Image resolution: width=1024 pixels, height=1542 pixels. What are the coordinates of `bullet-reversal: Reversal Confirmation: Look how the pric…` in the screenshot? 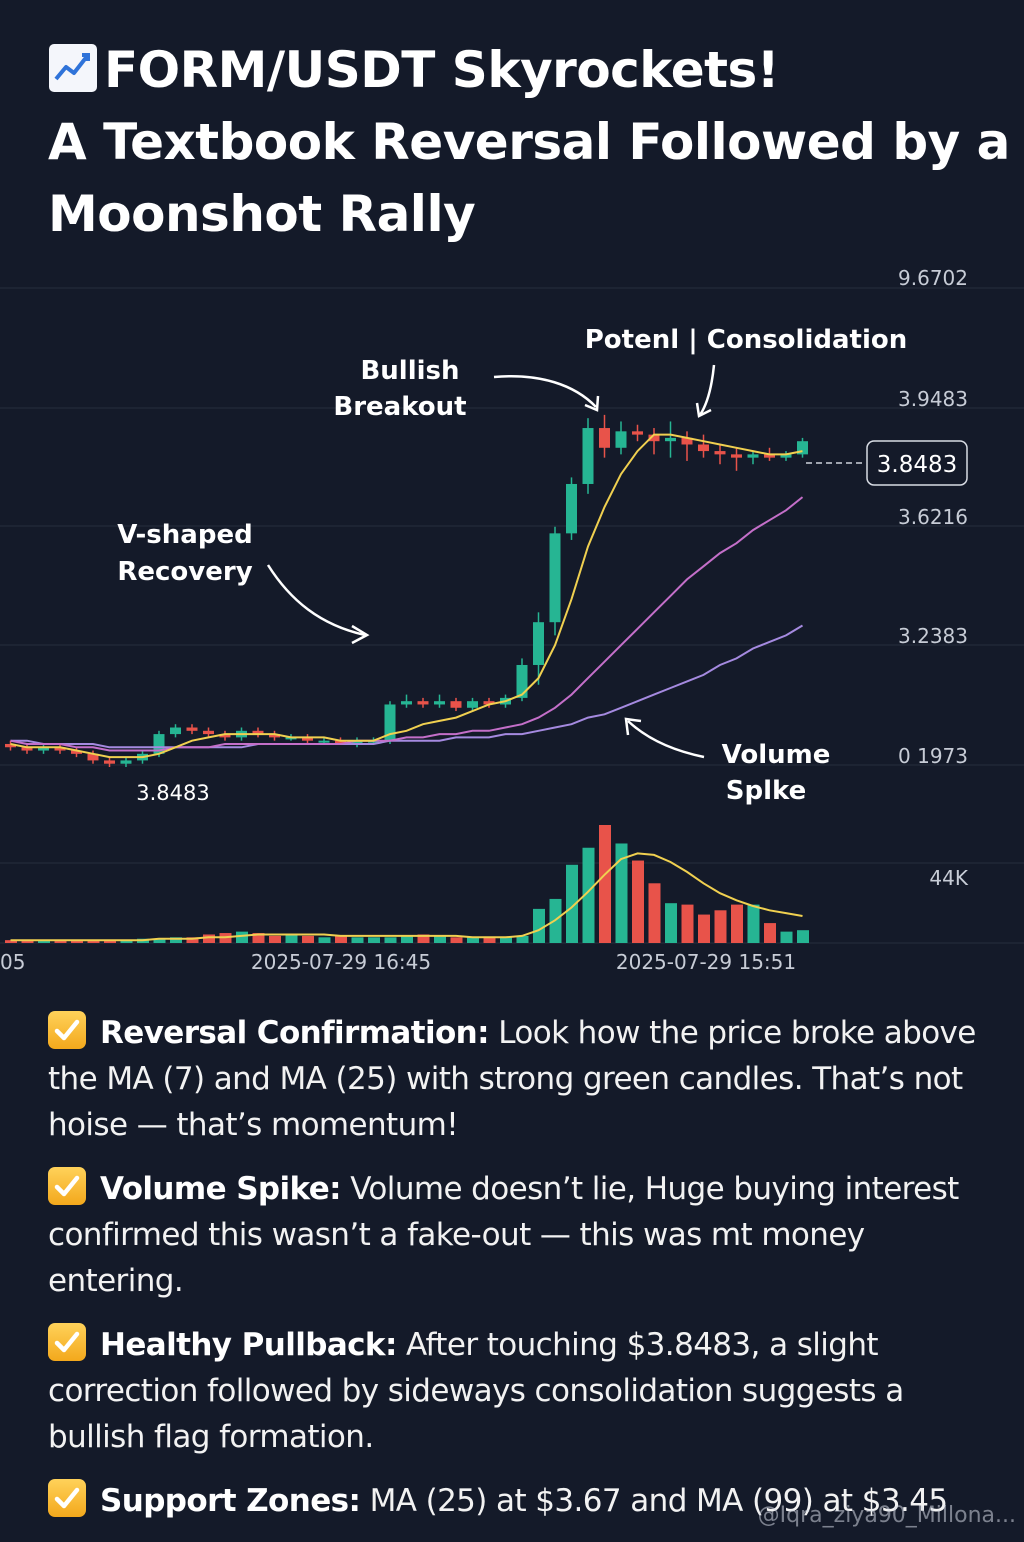 It's located at (518, 1079).